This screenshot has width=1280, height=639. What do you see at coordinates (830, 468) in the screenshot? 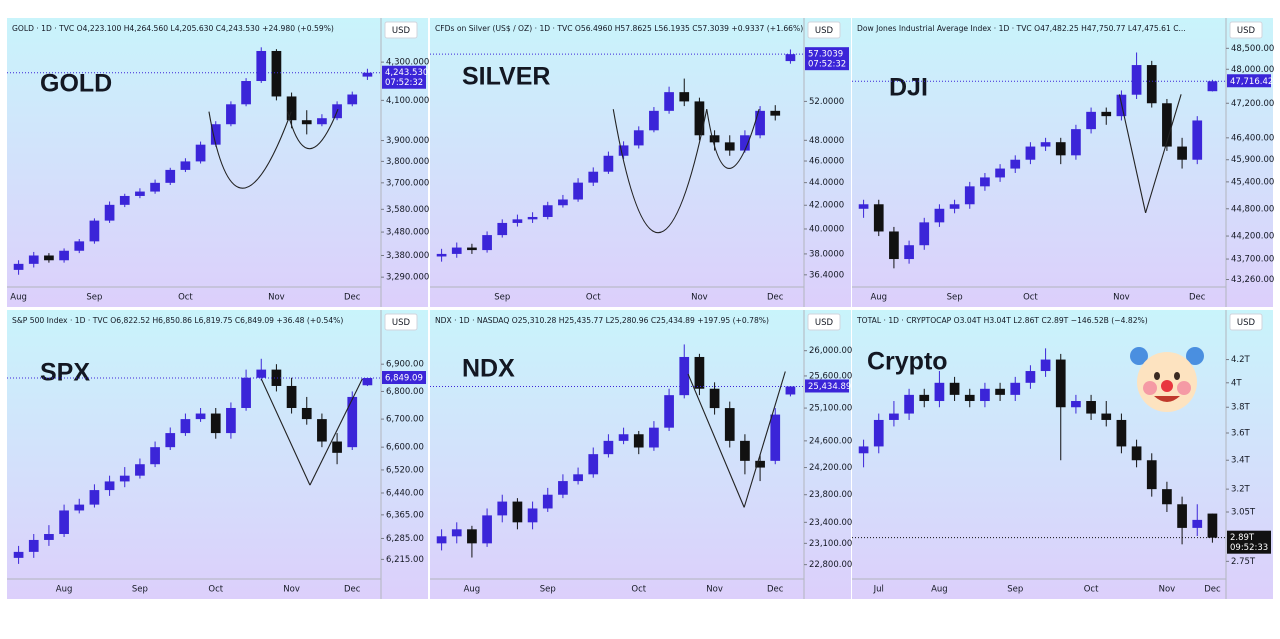
I see `y-tick-label: 24,200.00` at bounding box center [830, 468].